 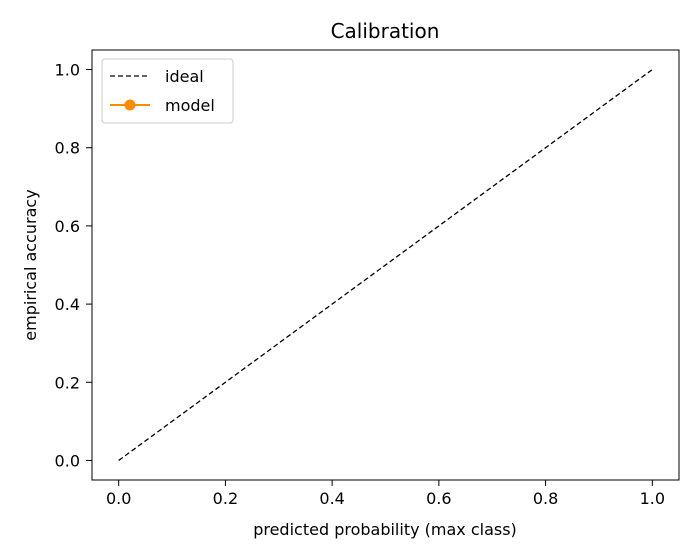 What do you see at coordinates (225, 498) in the screenshot?
I see `x-tick-label: 0.2` at bounding box center [225, 498].